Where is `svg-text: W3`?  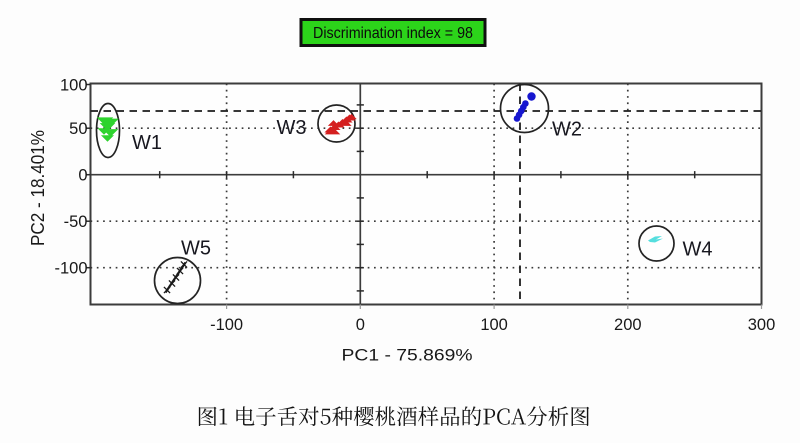
svg-text: W3 is located at coordinates (292, 128).